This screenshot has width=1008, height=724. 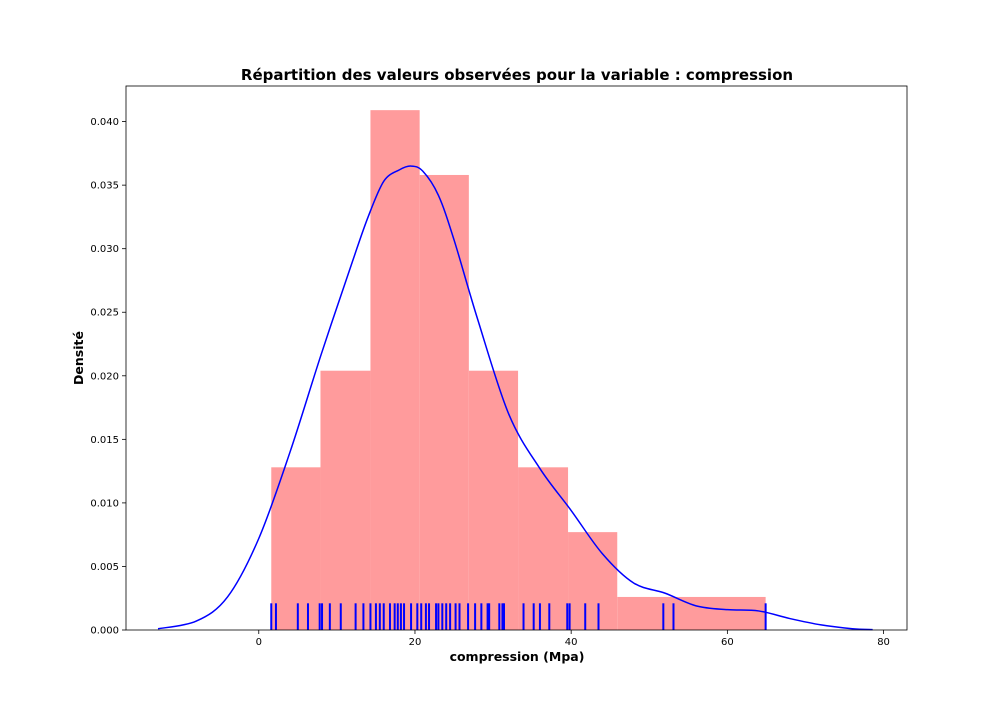 I want to click on rug-marks, so click(x=518, y=616).